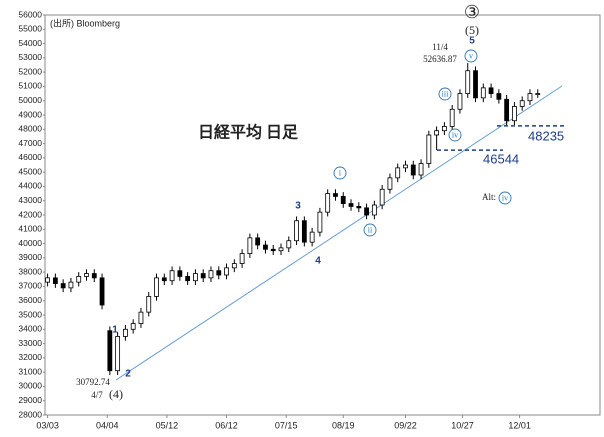  Describe the element at coordinates (30, 29) in the screenshot. I see `y-tick-label: 55000` at that location.